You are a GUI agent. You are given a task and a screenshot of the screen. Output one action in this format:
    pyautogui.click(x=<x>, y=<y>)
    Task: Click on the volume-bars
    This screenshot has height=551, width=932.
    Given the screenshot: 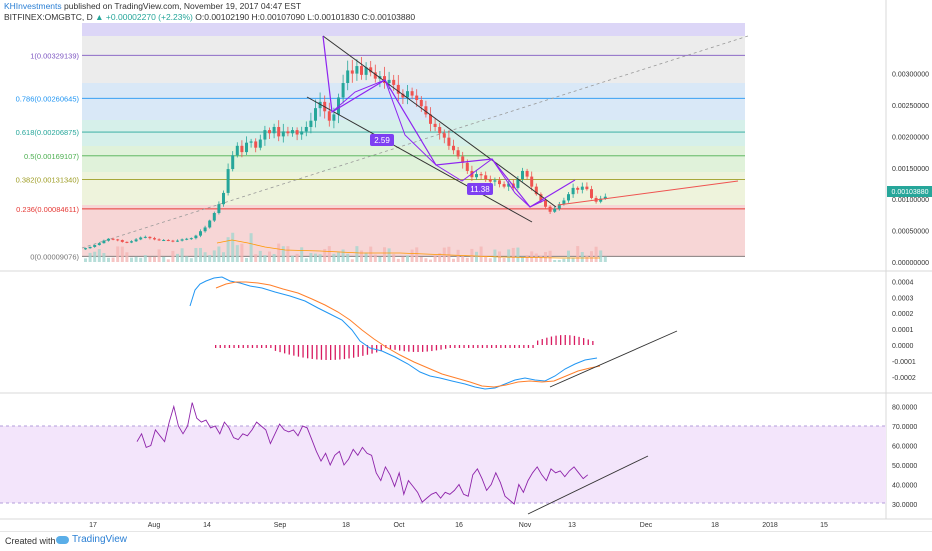 What is the action you would take?
    pyautogui.click(x=345, y=247)
    